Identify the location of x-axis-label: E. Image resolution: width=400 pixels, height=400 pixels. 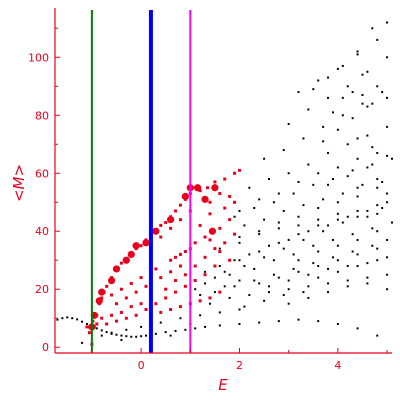
(223, 385).